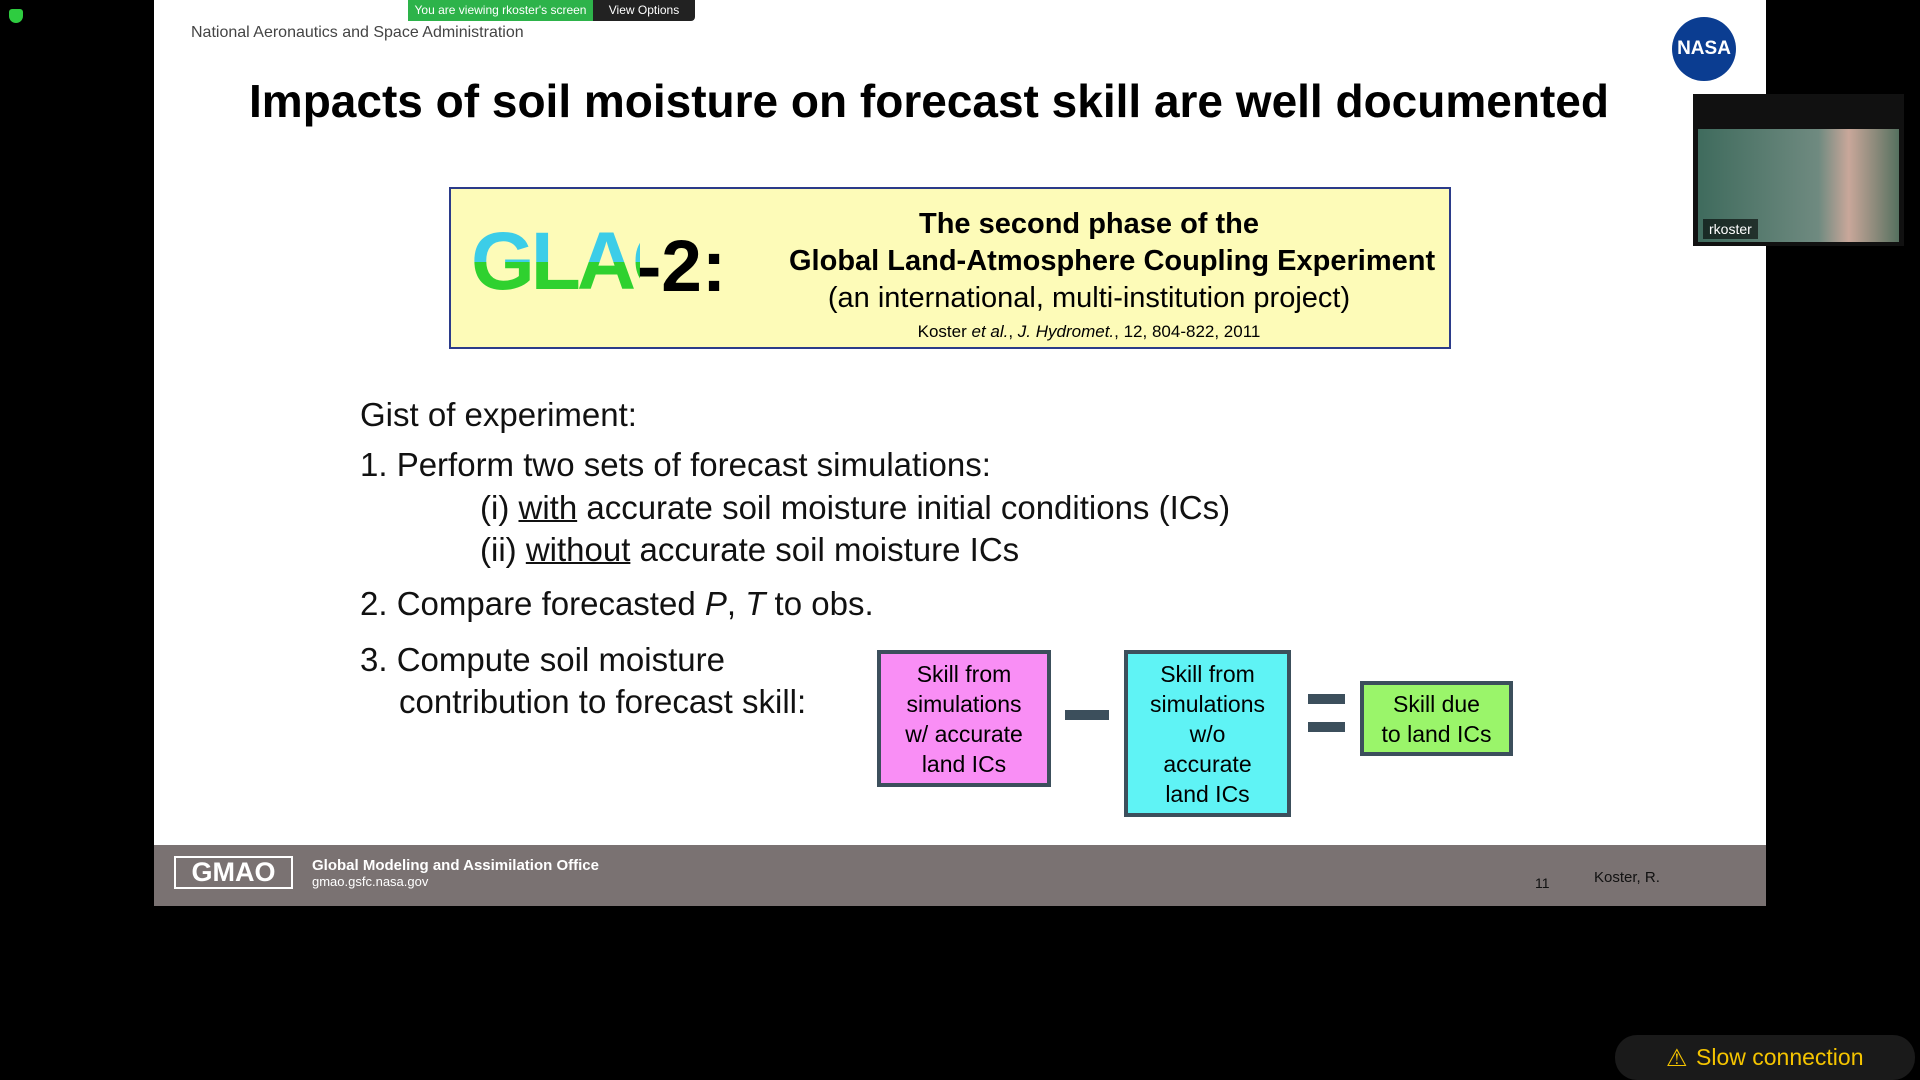 The width and height of the screenshot is (1920, 1080). I want to click on item: 3. Compute soil moisture, so click(542, 659).